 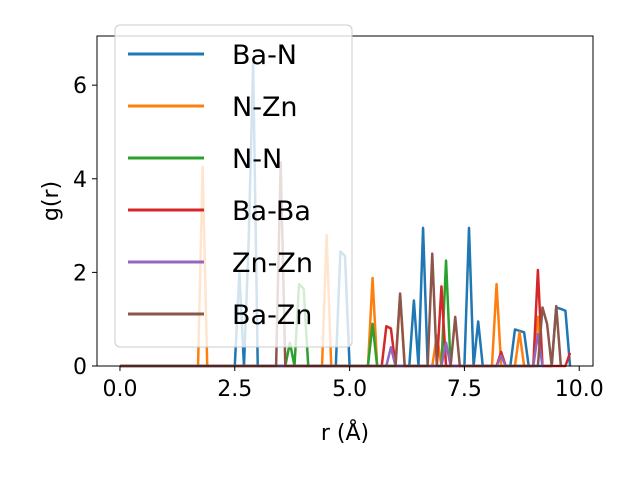 I want to click on x-tick-label: 5.0, so click(x=349, y=389).